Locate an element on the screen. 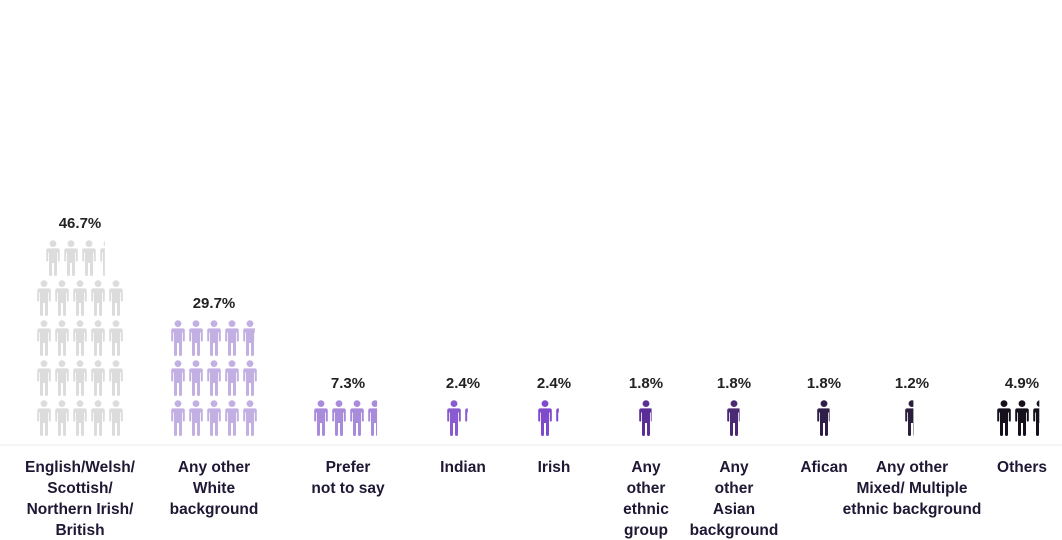  category-label: Any other White background is located at coordinates (214, 488).